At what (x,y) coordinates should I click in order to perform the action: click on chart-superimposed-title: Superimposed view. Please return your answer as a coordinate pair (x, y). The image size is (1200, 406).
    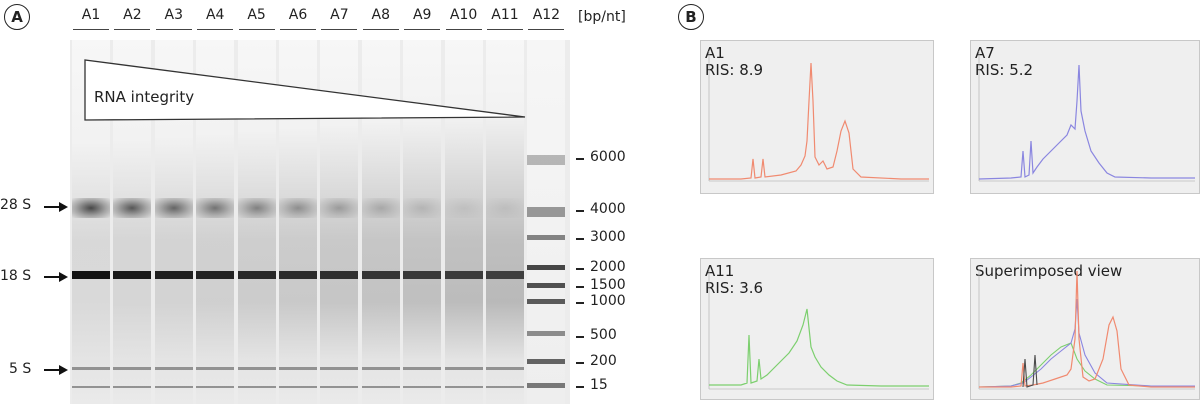
    Looking at the image, I should click on (1049, 271).